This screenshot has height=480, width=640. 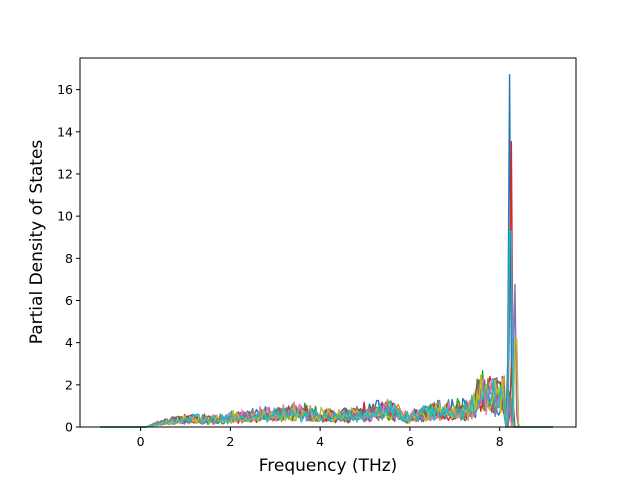 I want to click on series-line, so click(x=326, y=395).